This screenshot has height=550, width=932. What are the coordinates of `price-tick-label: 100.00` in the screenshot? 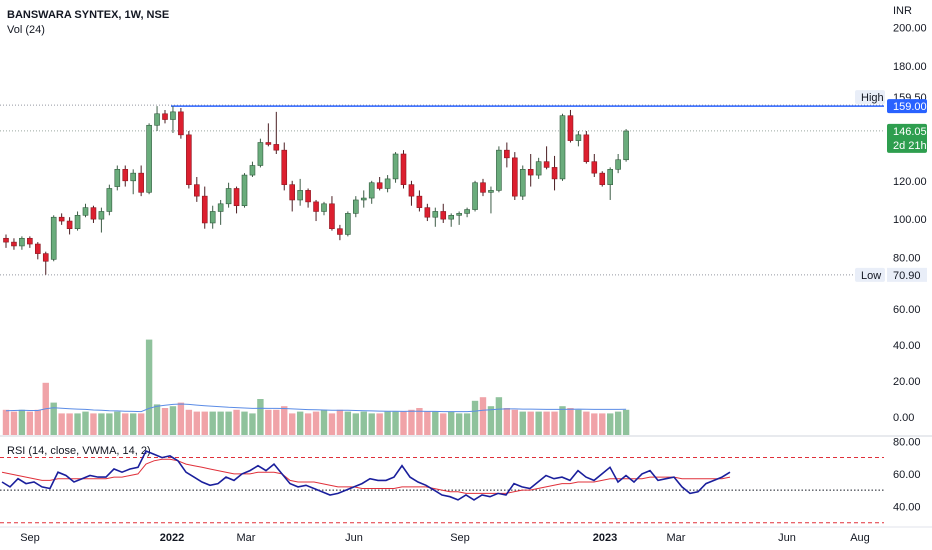 It's located at (910, 220).